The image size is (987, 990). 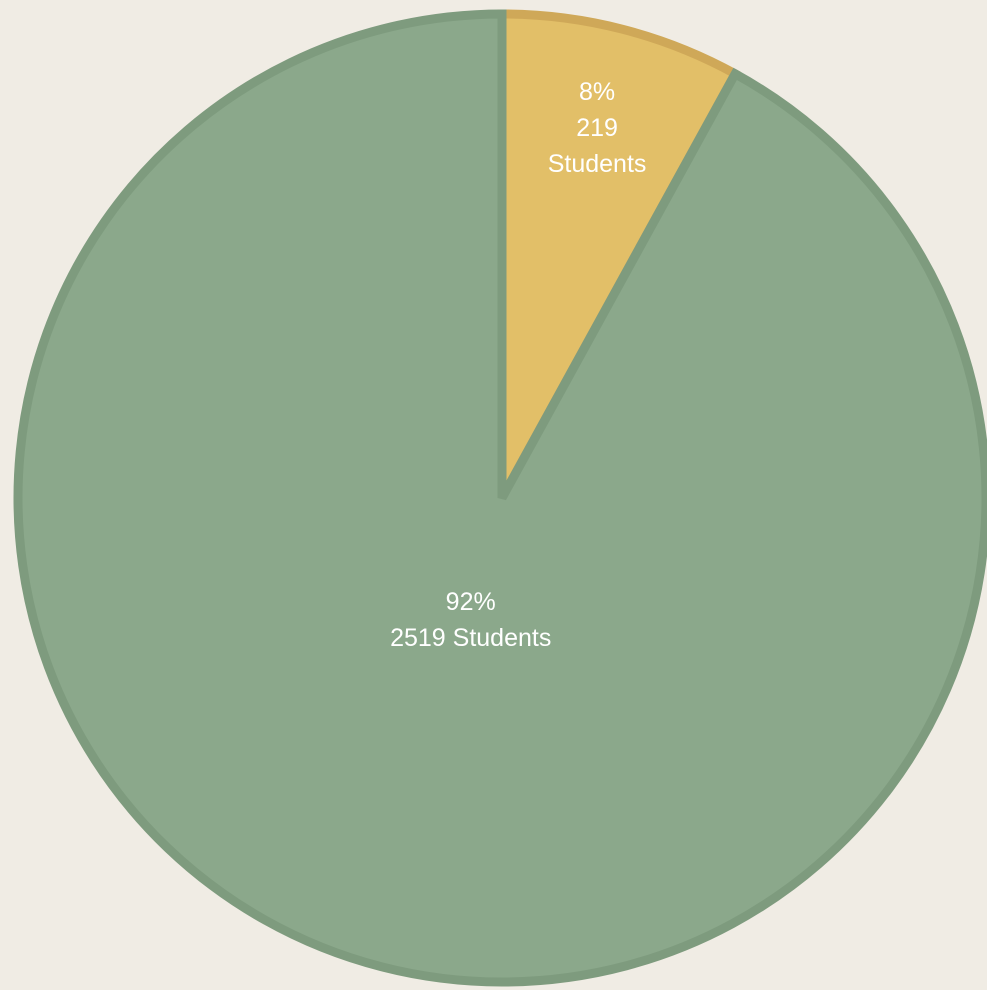 What do you see at coordinates (471, 637) in the screenshot?
I see `value-label: 2519 Students` at bounding box center [471, 637].